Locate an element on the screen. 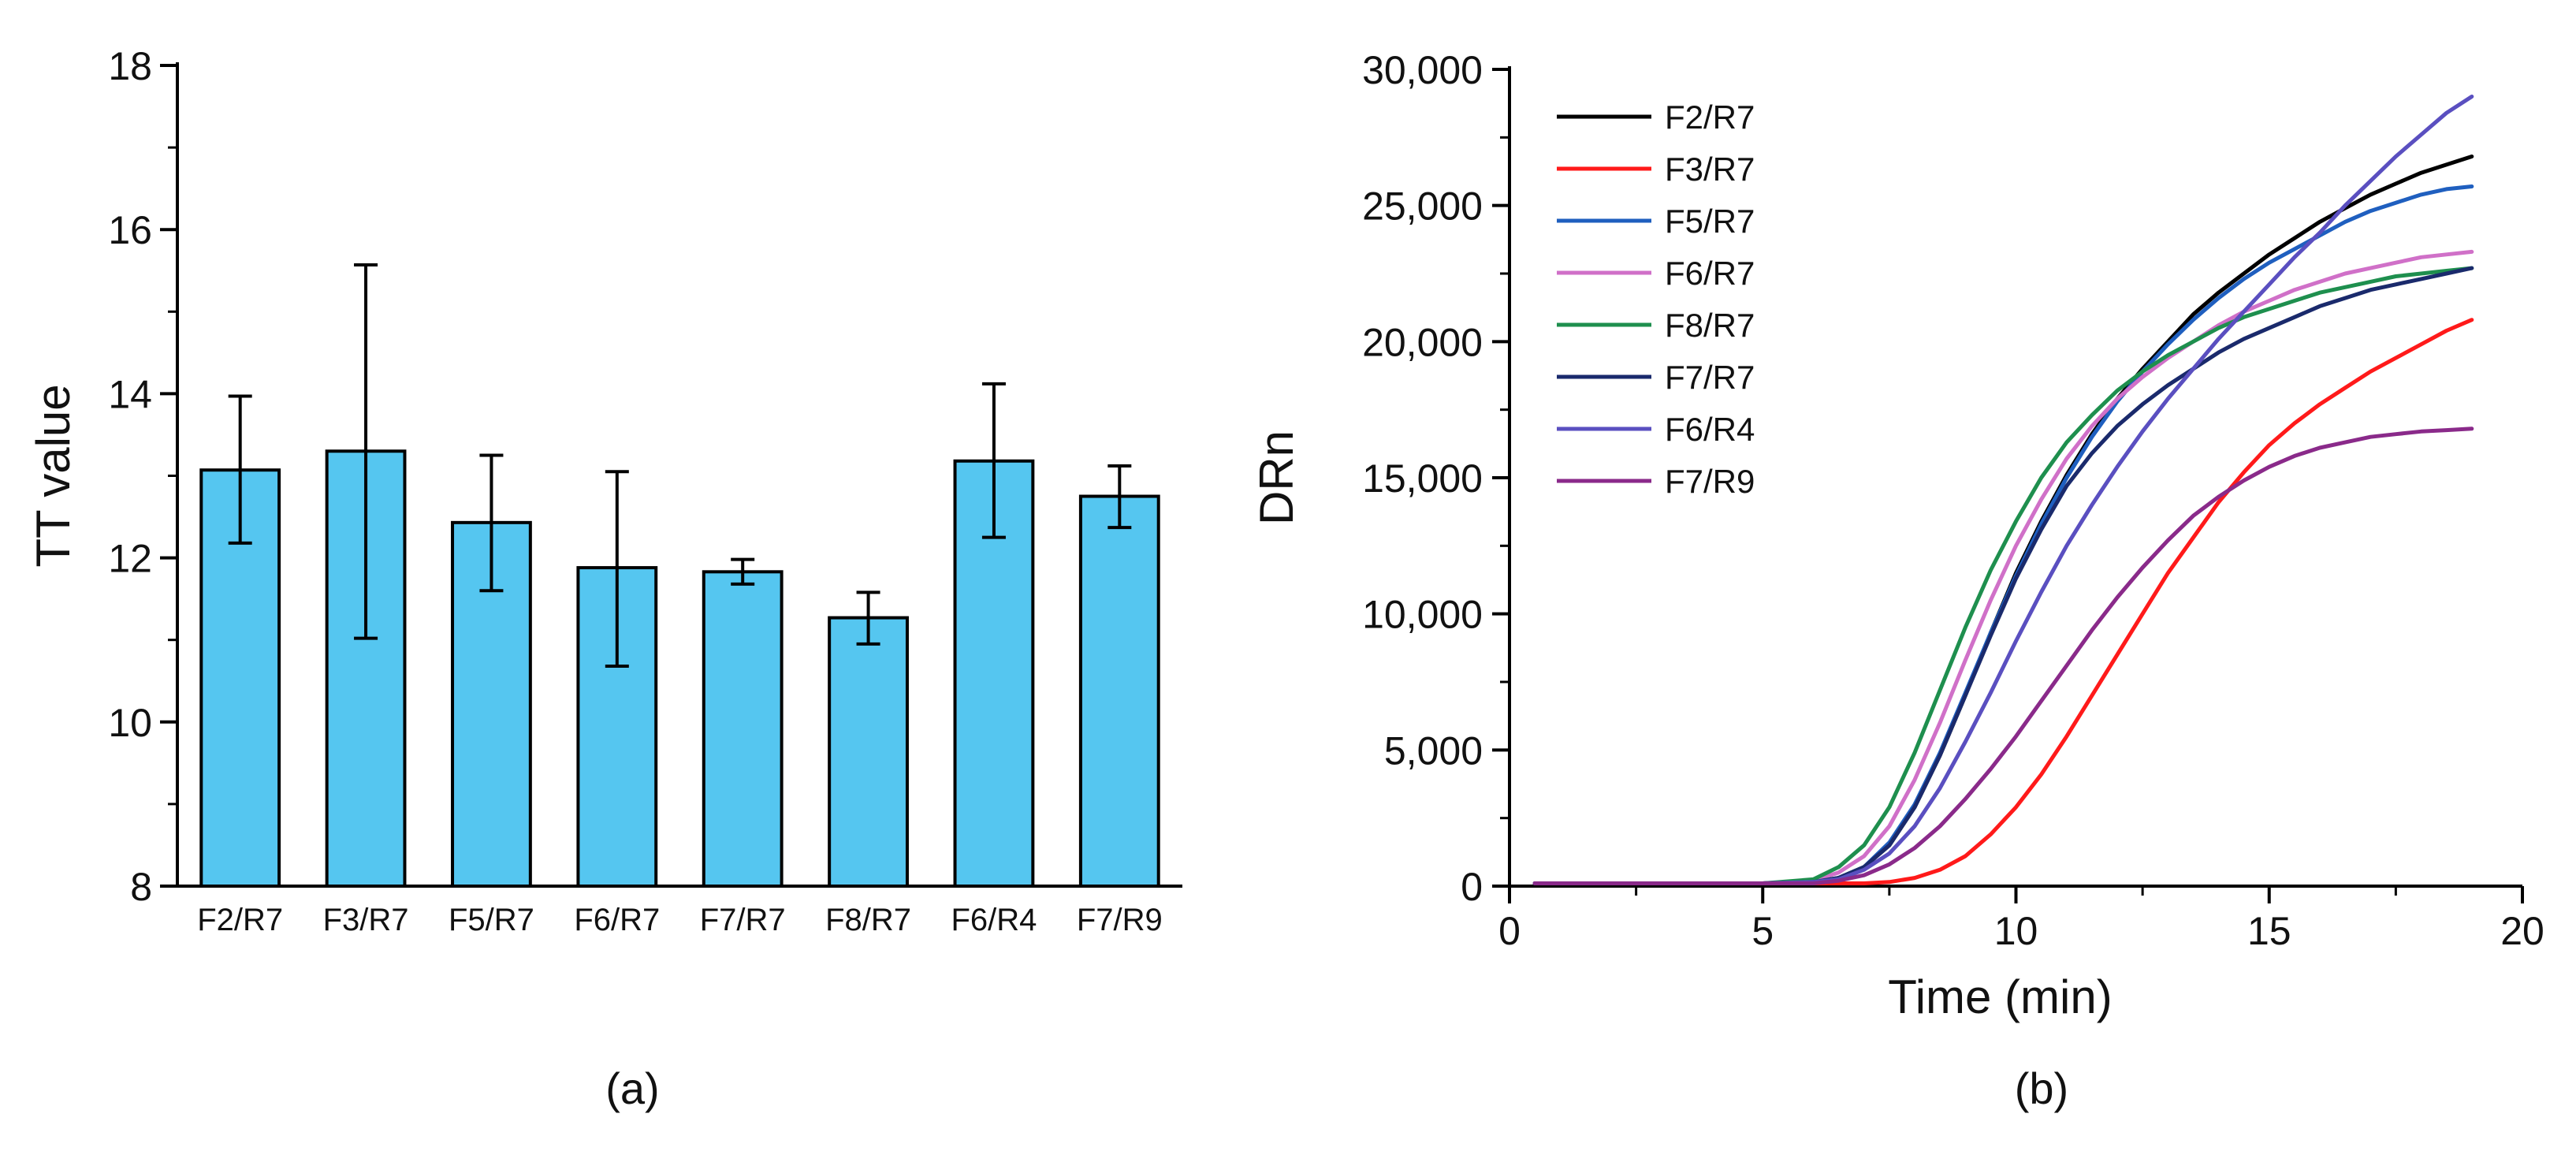 This screenshot has height=1151, width=2576. y-tick-label: 30,000 is located at coordinates (1422, 70).